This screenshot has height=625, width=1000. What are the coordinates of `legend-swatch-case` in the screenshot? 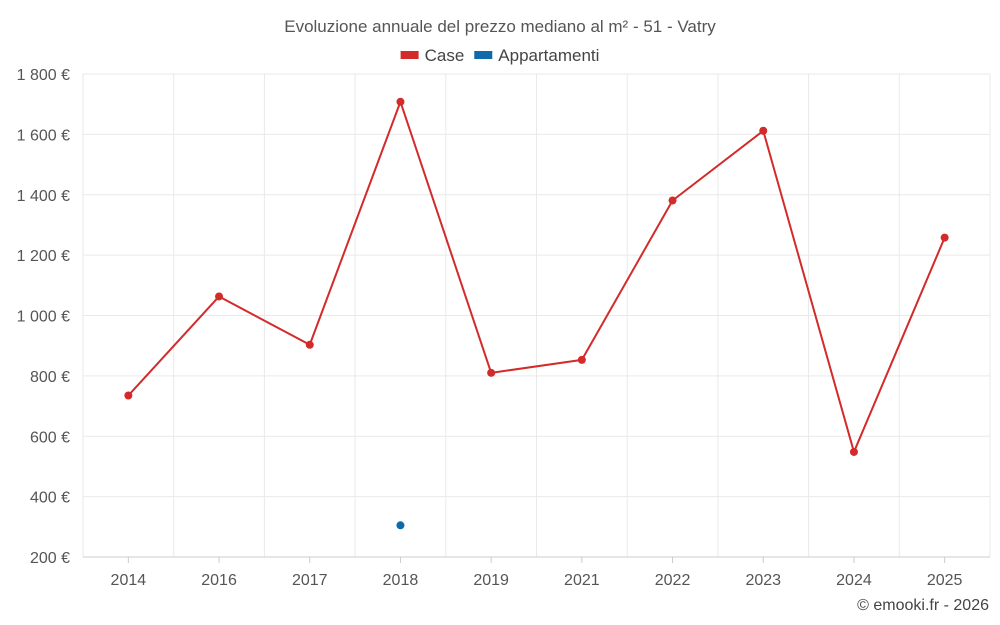 It's located at (409, 55).